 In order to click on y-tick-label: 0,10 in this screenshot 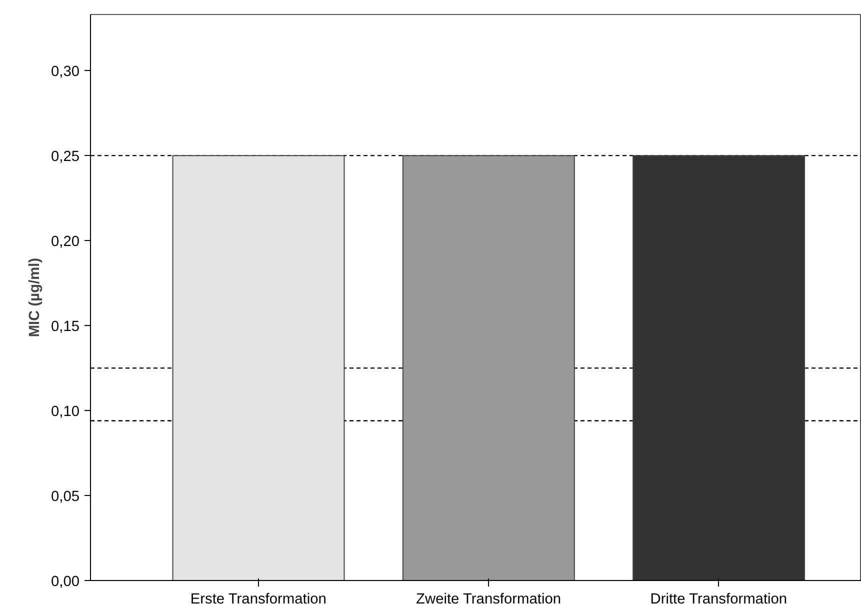, I will do `click(65, 412)`.